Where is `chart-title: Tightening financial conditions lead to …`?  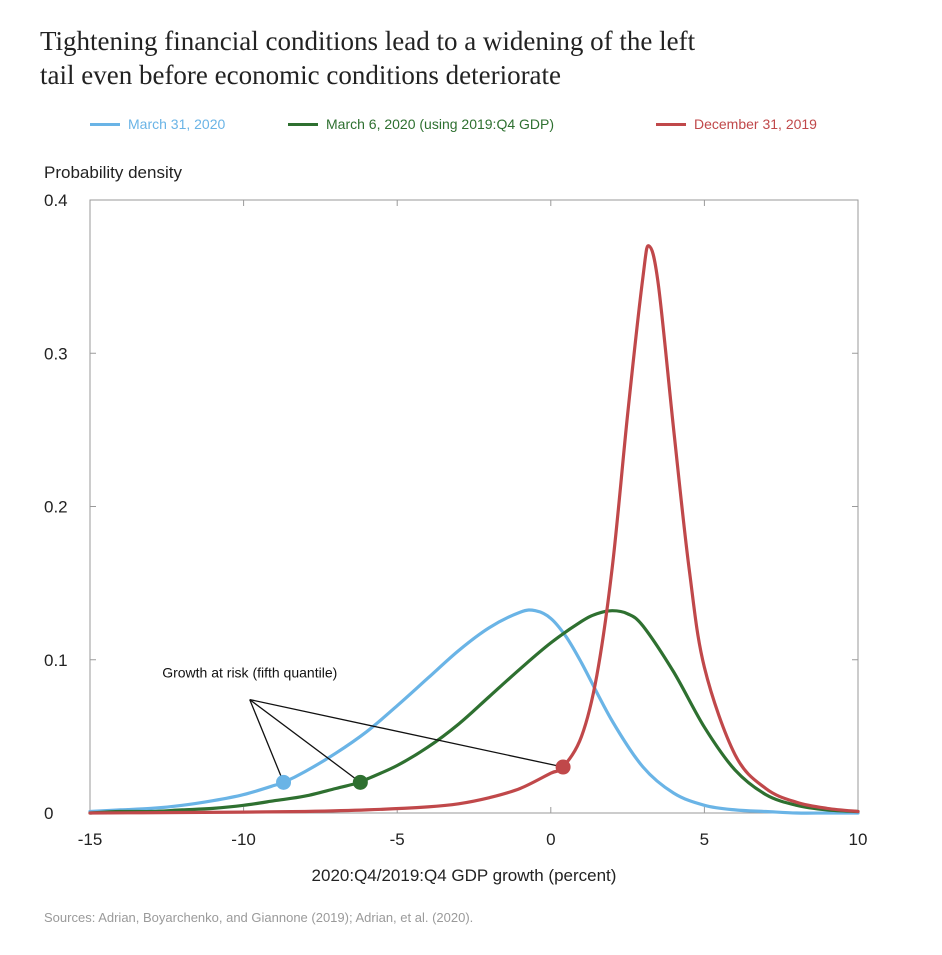
chart-title: Tightening financial conditions lead to … is located at coordinates (470, 58).